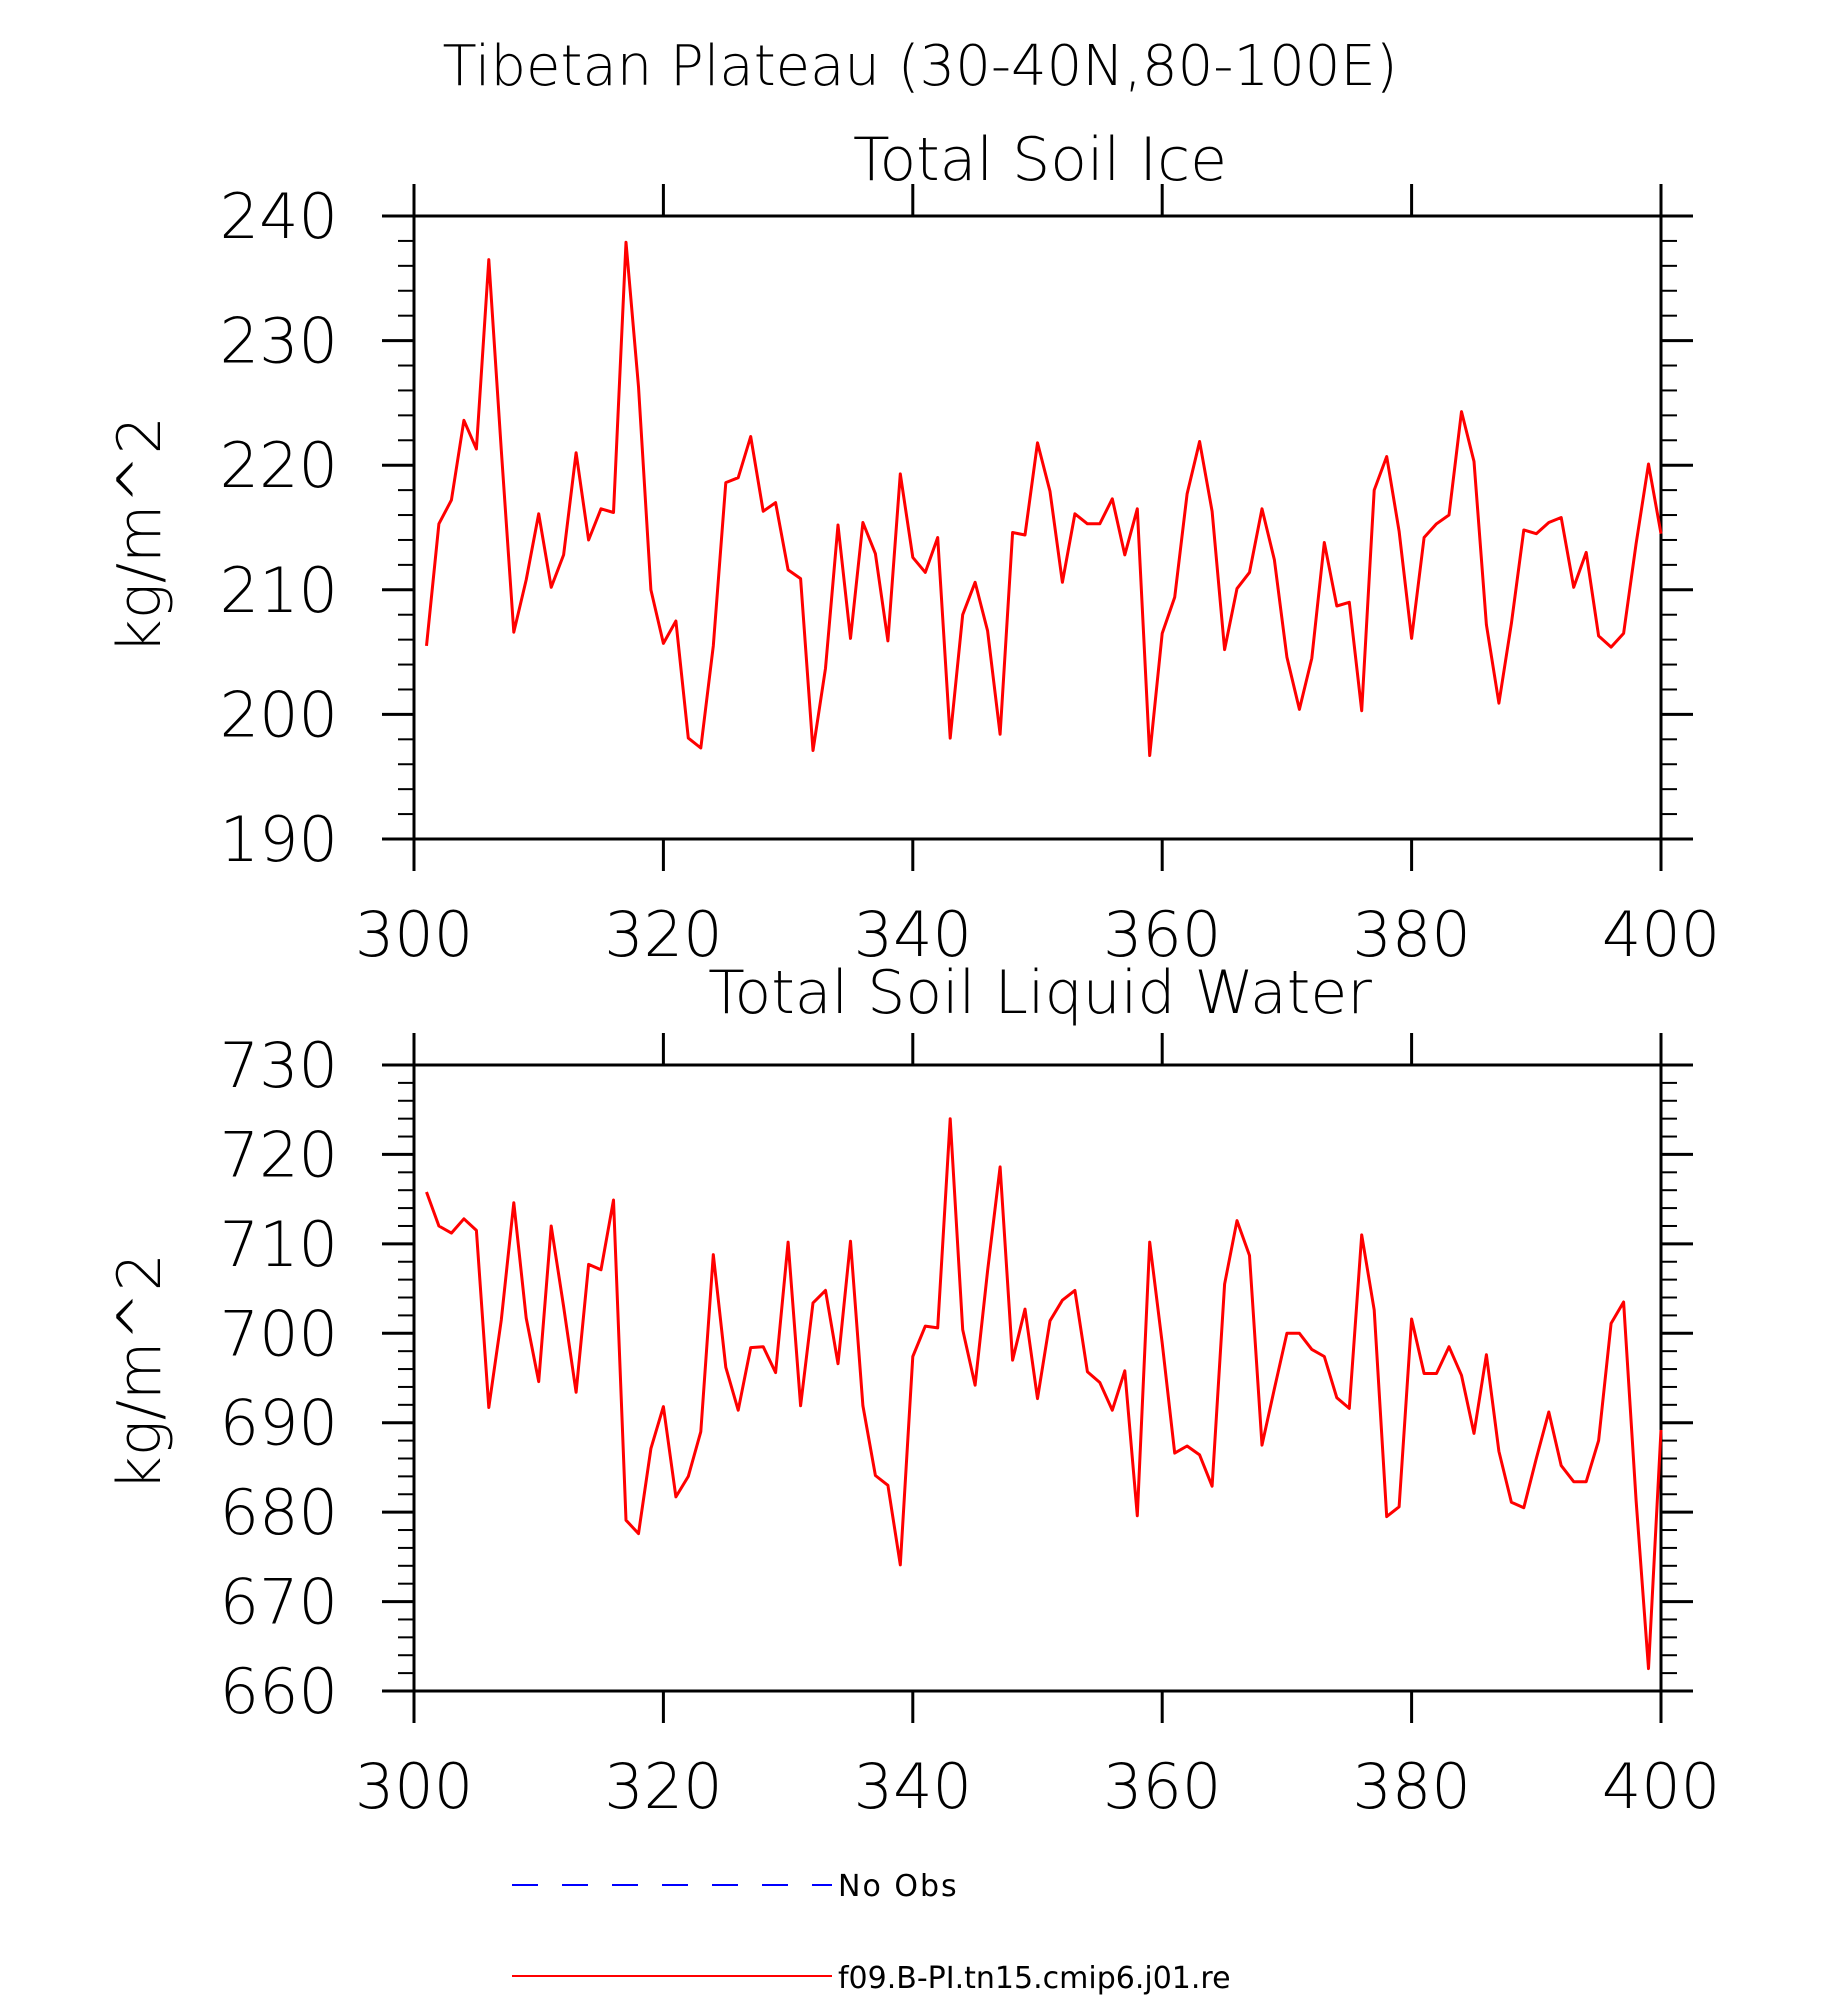 This screenshot has width=1836, height=1995. What do you see at coordinates (279, 590) in the screenshot?
I see `y-tick-label: 210` at bounding box center [279, 590].